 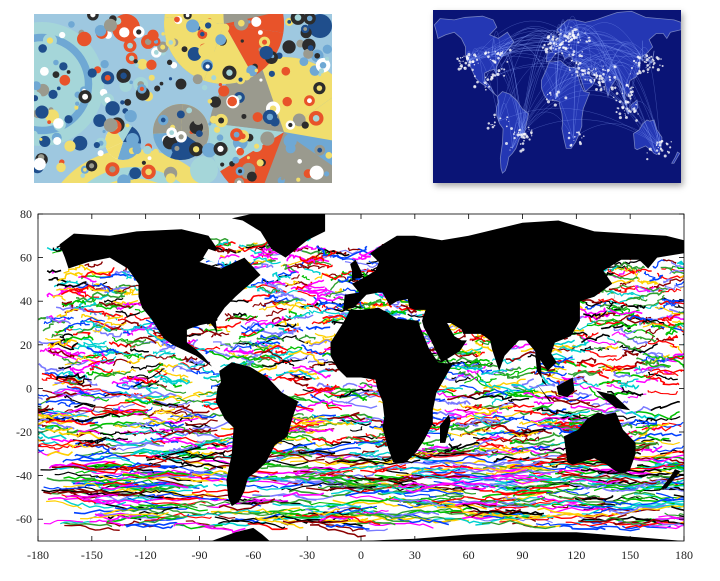 What do you see at coordinates (613, 400) in the screenshot?
I see `land-new-guinea` at bounding box center [613, 400].